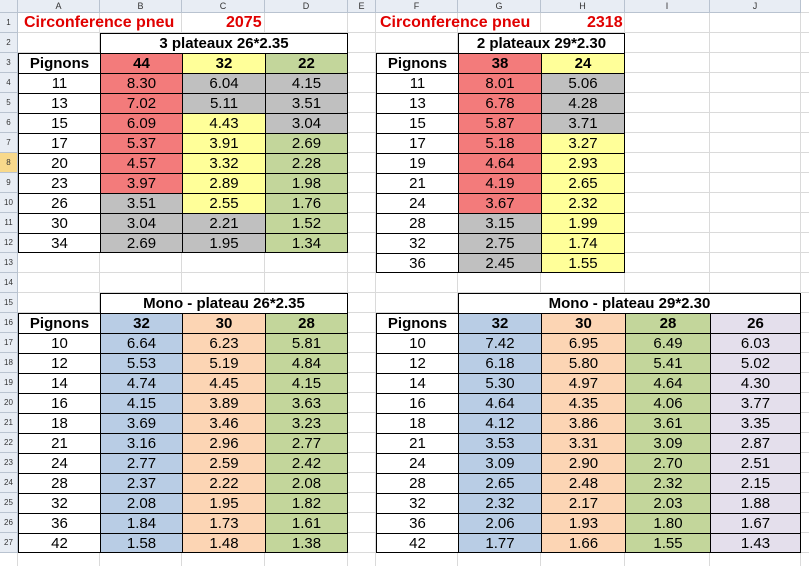 The image size is (809, 566). Describe the element at coordinates (417, 423) in the screenshot. I see `table4-sprocket-18: 18` at that location.